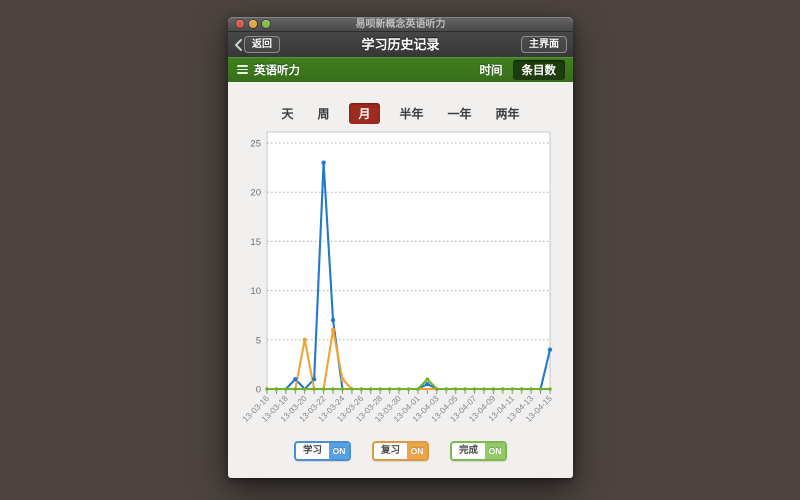  I want to click on tab-月: 月, so click(364, 113).